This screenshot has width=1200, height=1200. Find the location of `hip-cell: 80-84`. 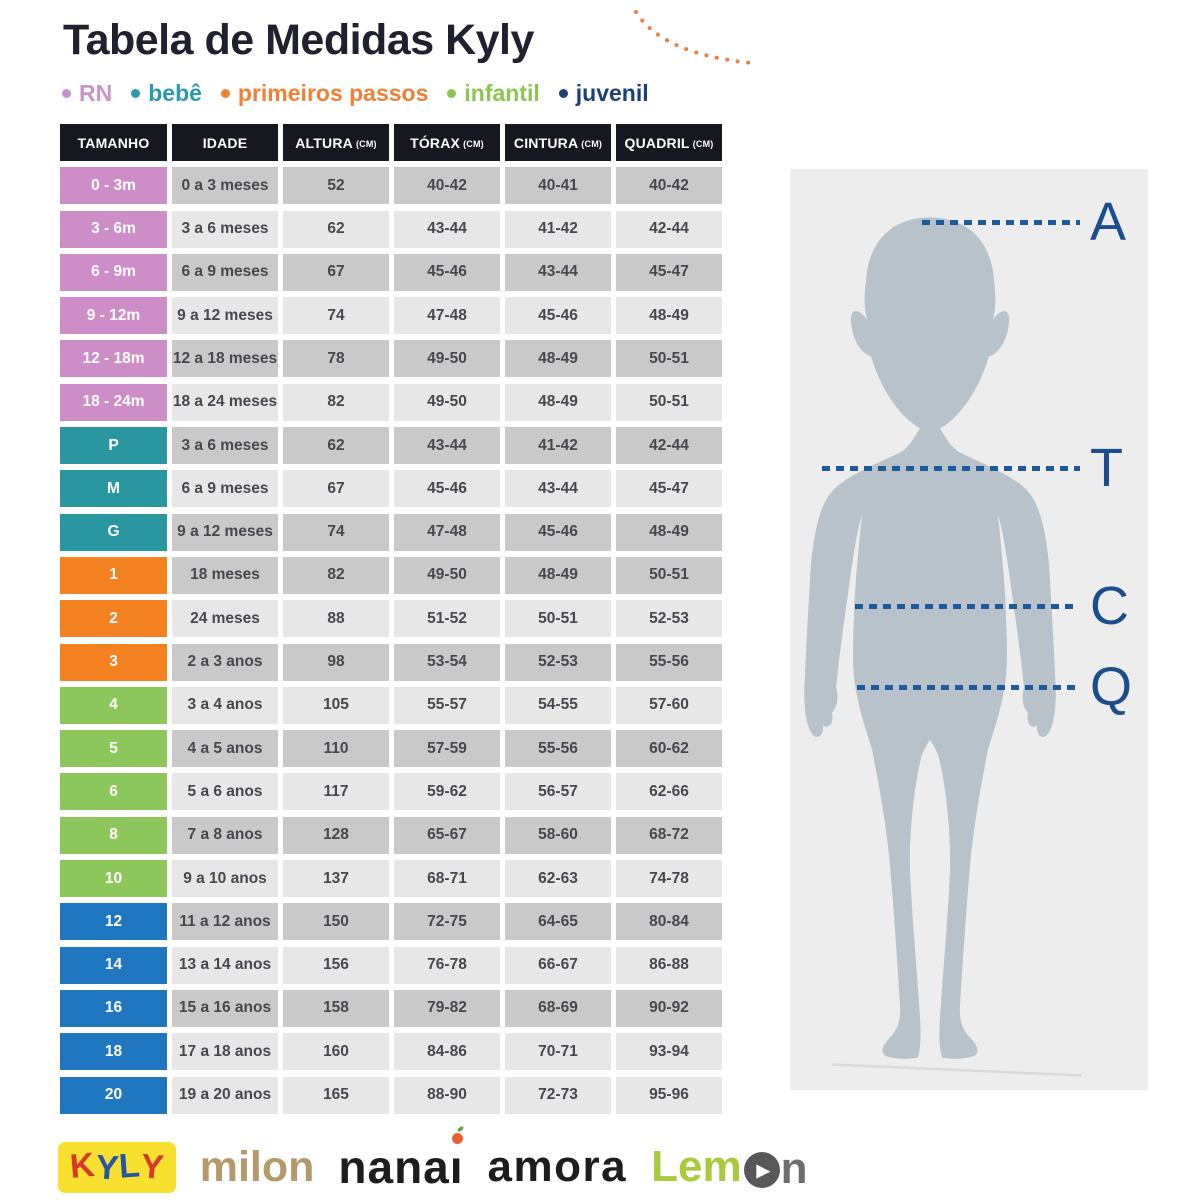

hip-cell: 80-84 is located at coordinates (669, 922).